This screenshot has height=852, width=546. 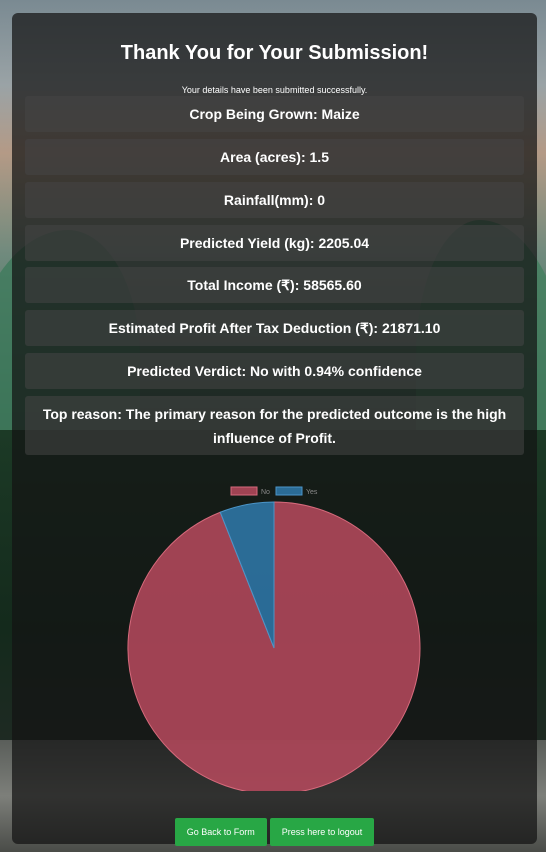 I want to click on profit-value: 21871.10, so click(x=411, y=328).